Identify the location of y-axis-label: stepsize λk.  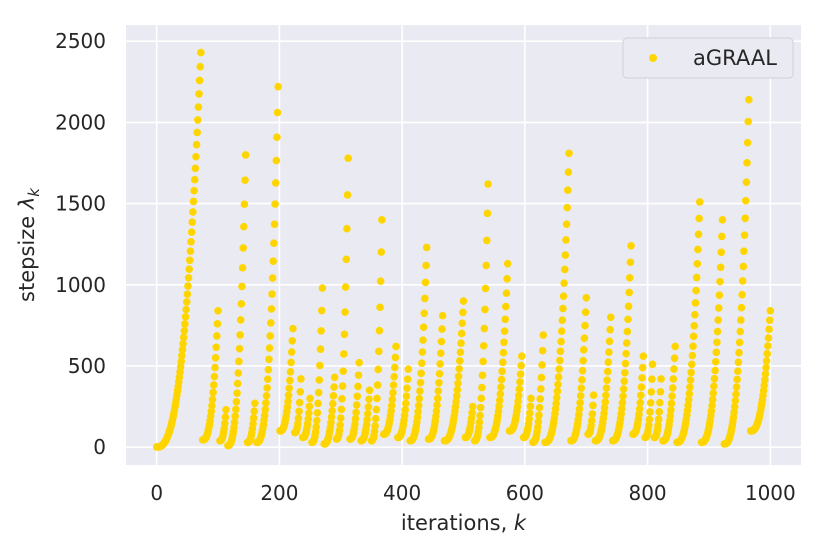
(29, 244).